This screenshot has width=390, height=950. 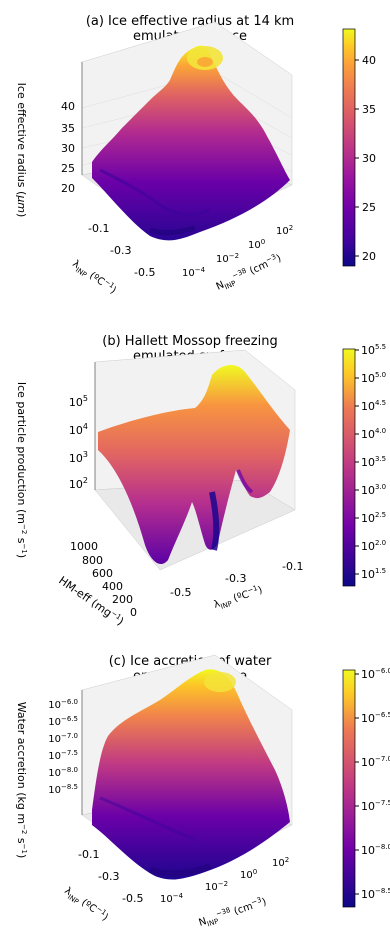 What do you see at coordinates (373, 406) in the screenshot?
I see `svg-text: 104.5` at bounding box center [373, 406].